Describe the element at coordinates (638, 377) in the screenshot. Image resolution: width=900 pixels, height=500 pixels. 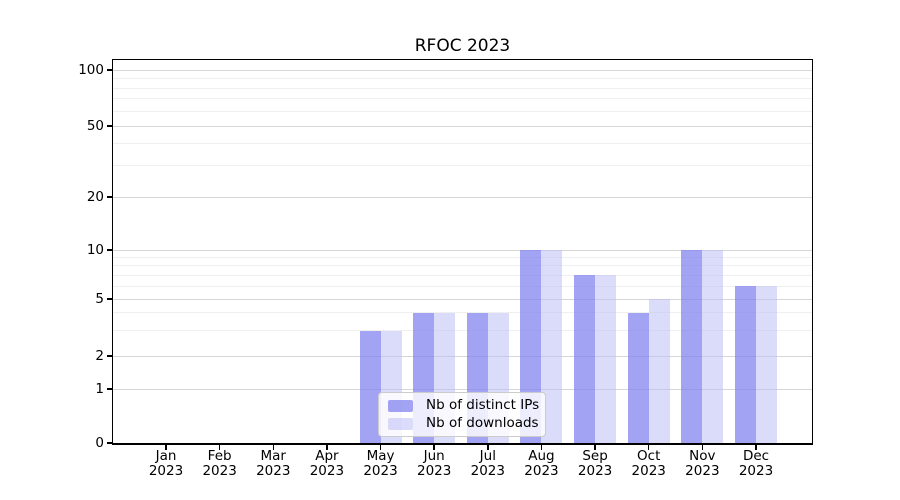
I see `bar-oct-distinct-ips` at that location.